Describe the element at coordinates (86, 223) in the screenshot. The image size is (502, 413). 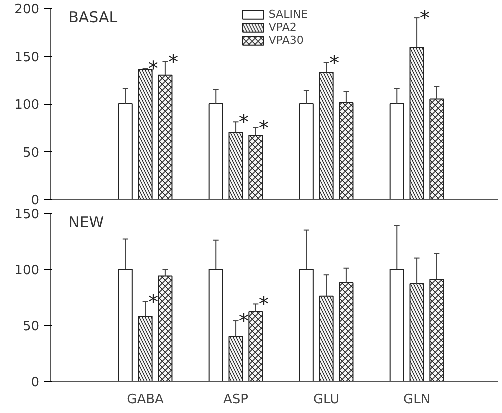
I see `chart-title: NEW` at that location.